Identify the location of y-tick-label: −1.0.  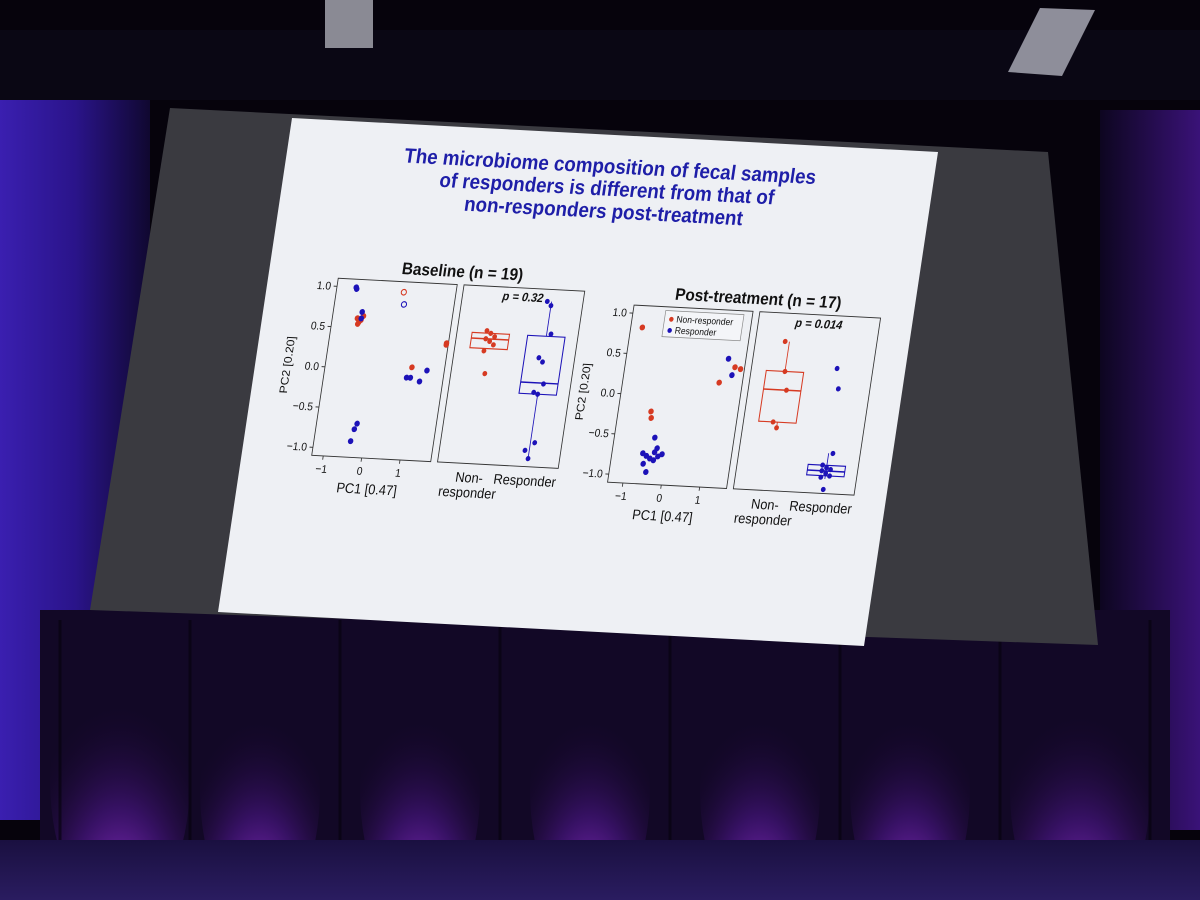
(297, 447).